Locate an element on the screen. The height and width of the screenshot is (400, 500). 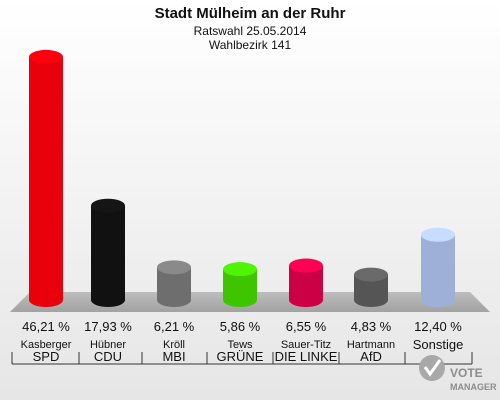
bar-afd is located at coordinates (371, 287).